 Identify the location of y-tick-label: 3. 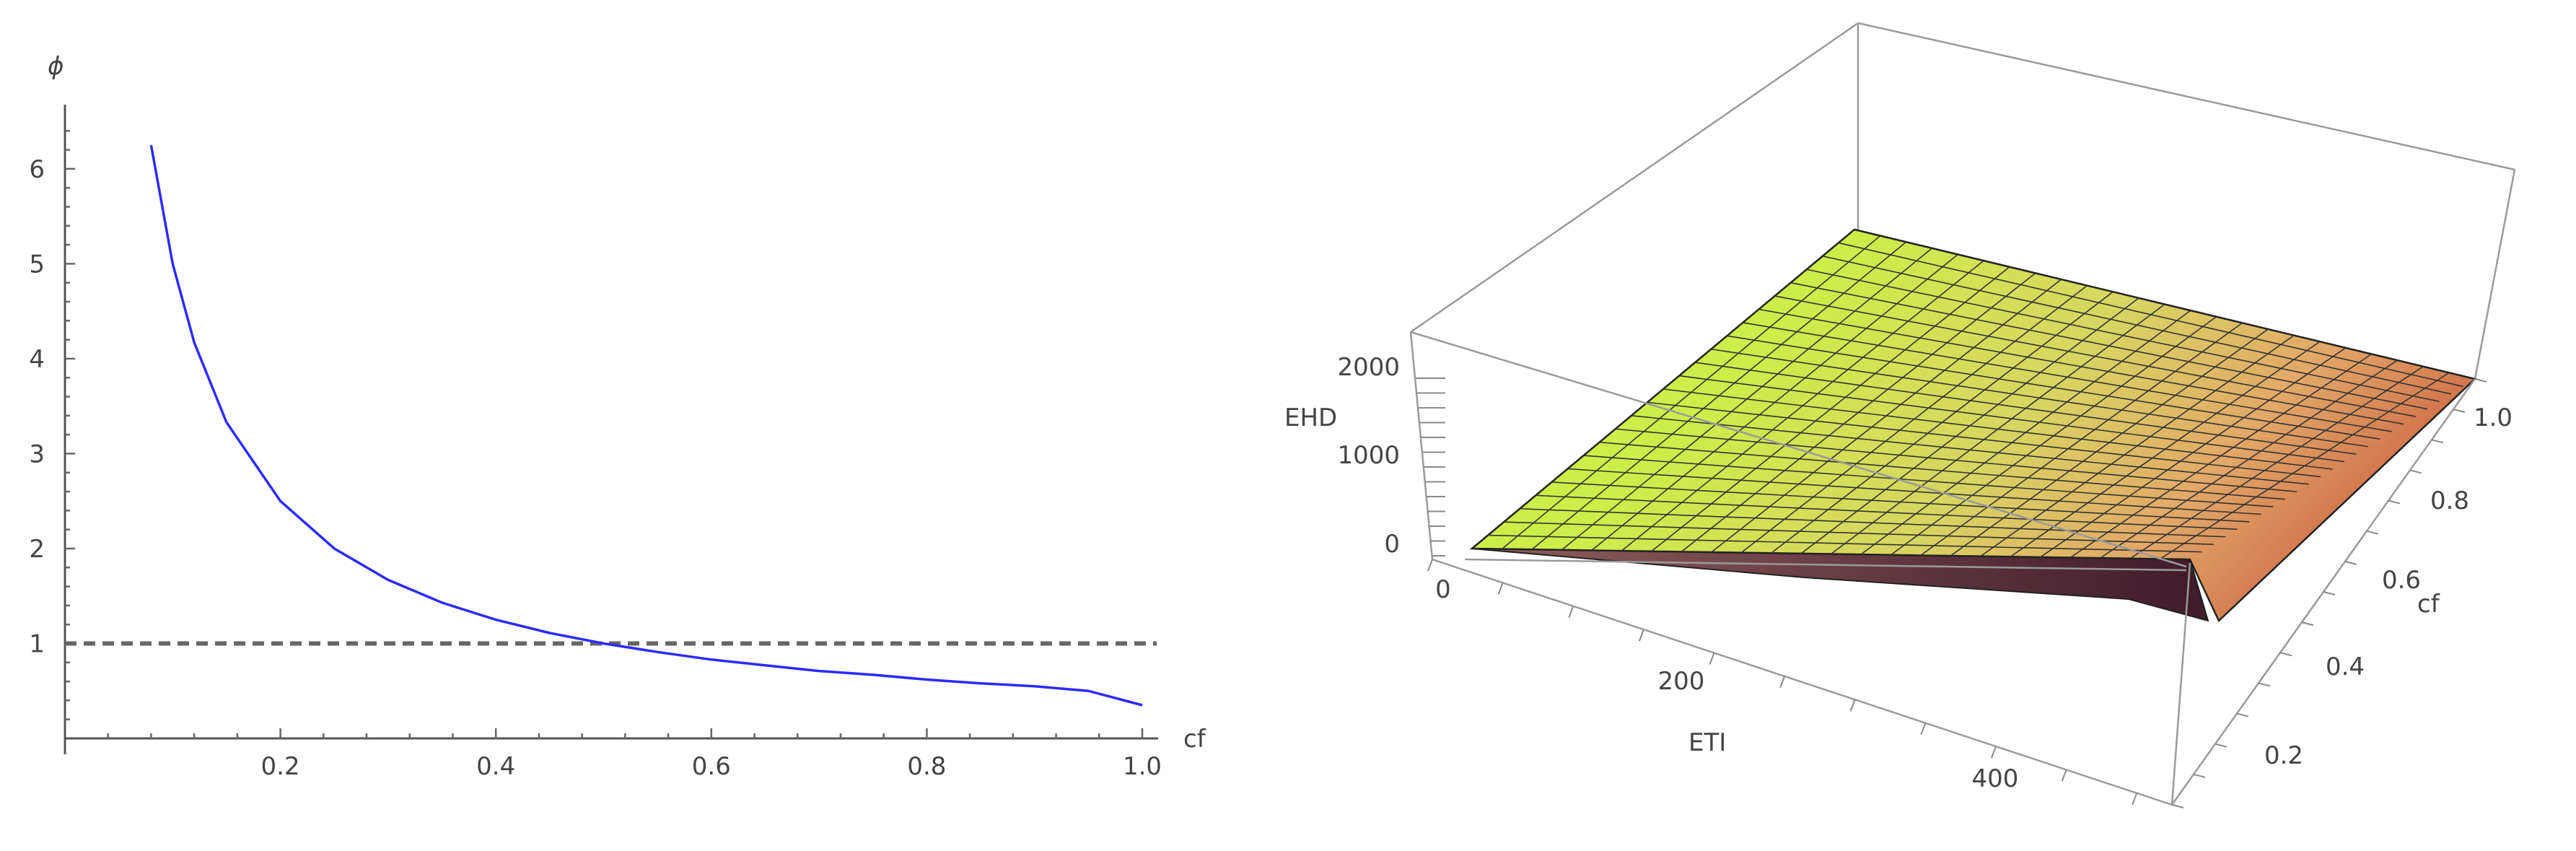
(37, 454).